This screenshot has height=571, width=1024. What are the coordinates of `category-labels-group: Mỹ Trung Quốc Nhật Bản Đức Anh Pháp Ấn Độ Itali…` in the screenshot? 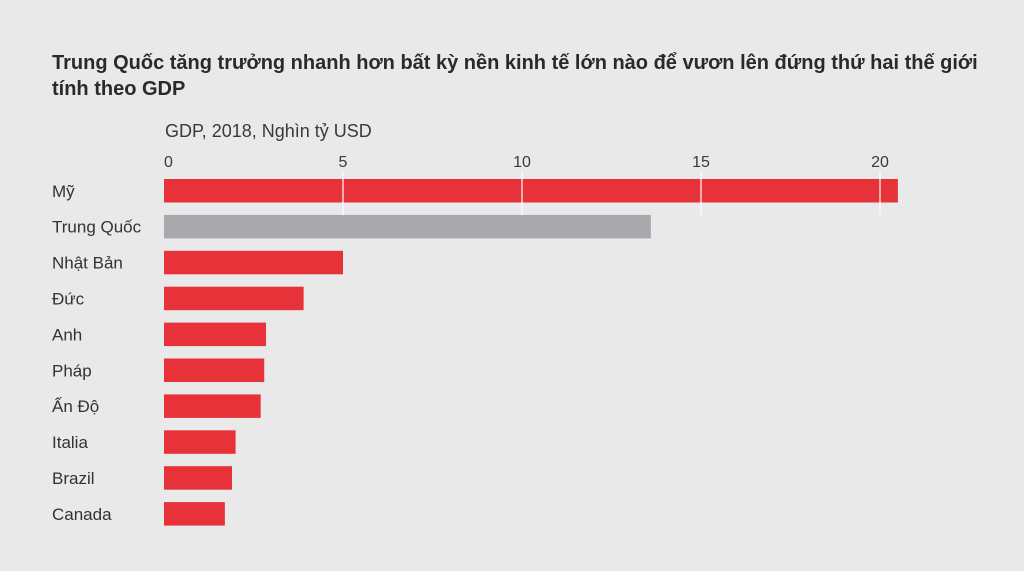 It's located at (97, 353).